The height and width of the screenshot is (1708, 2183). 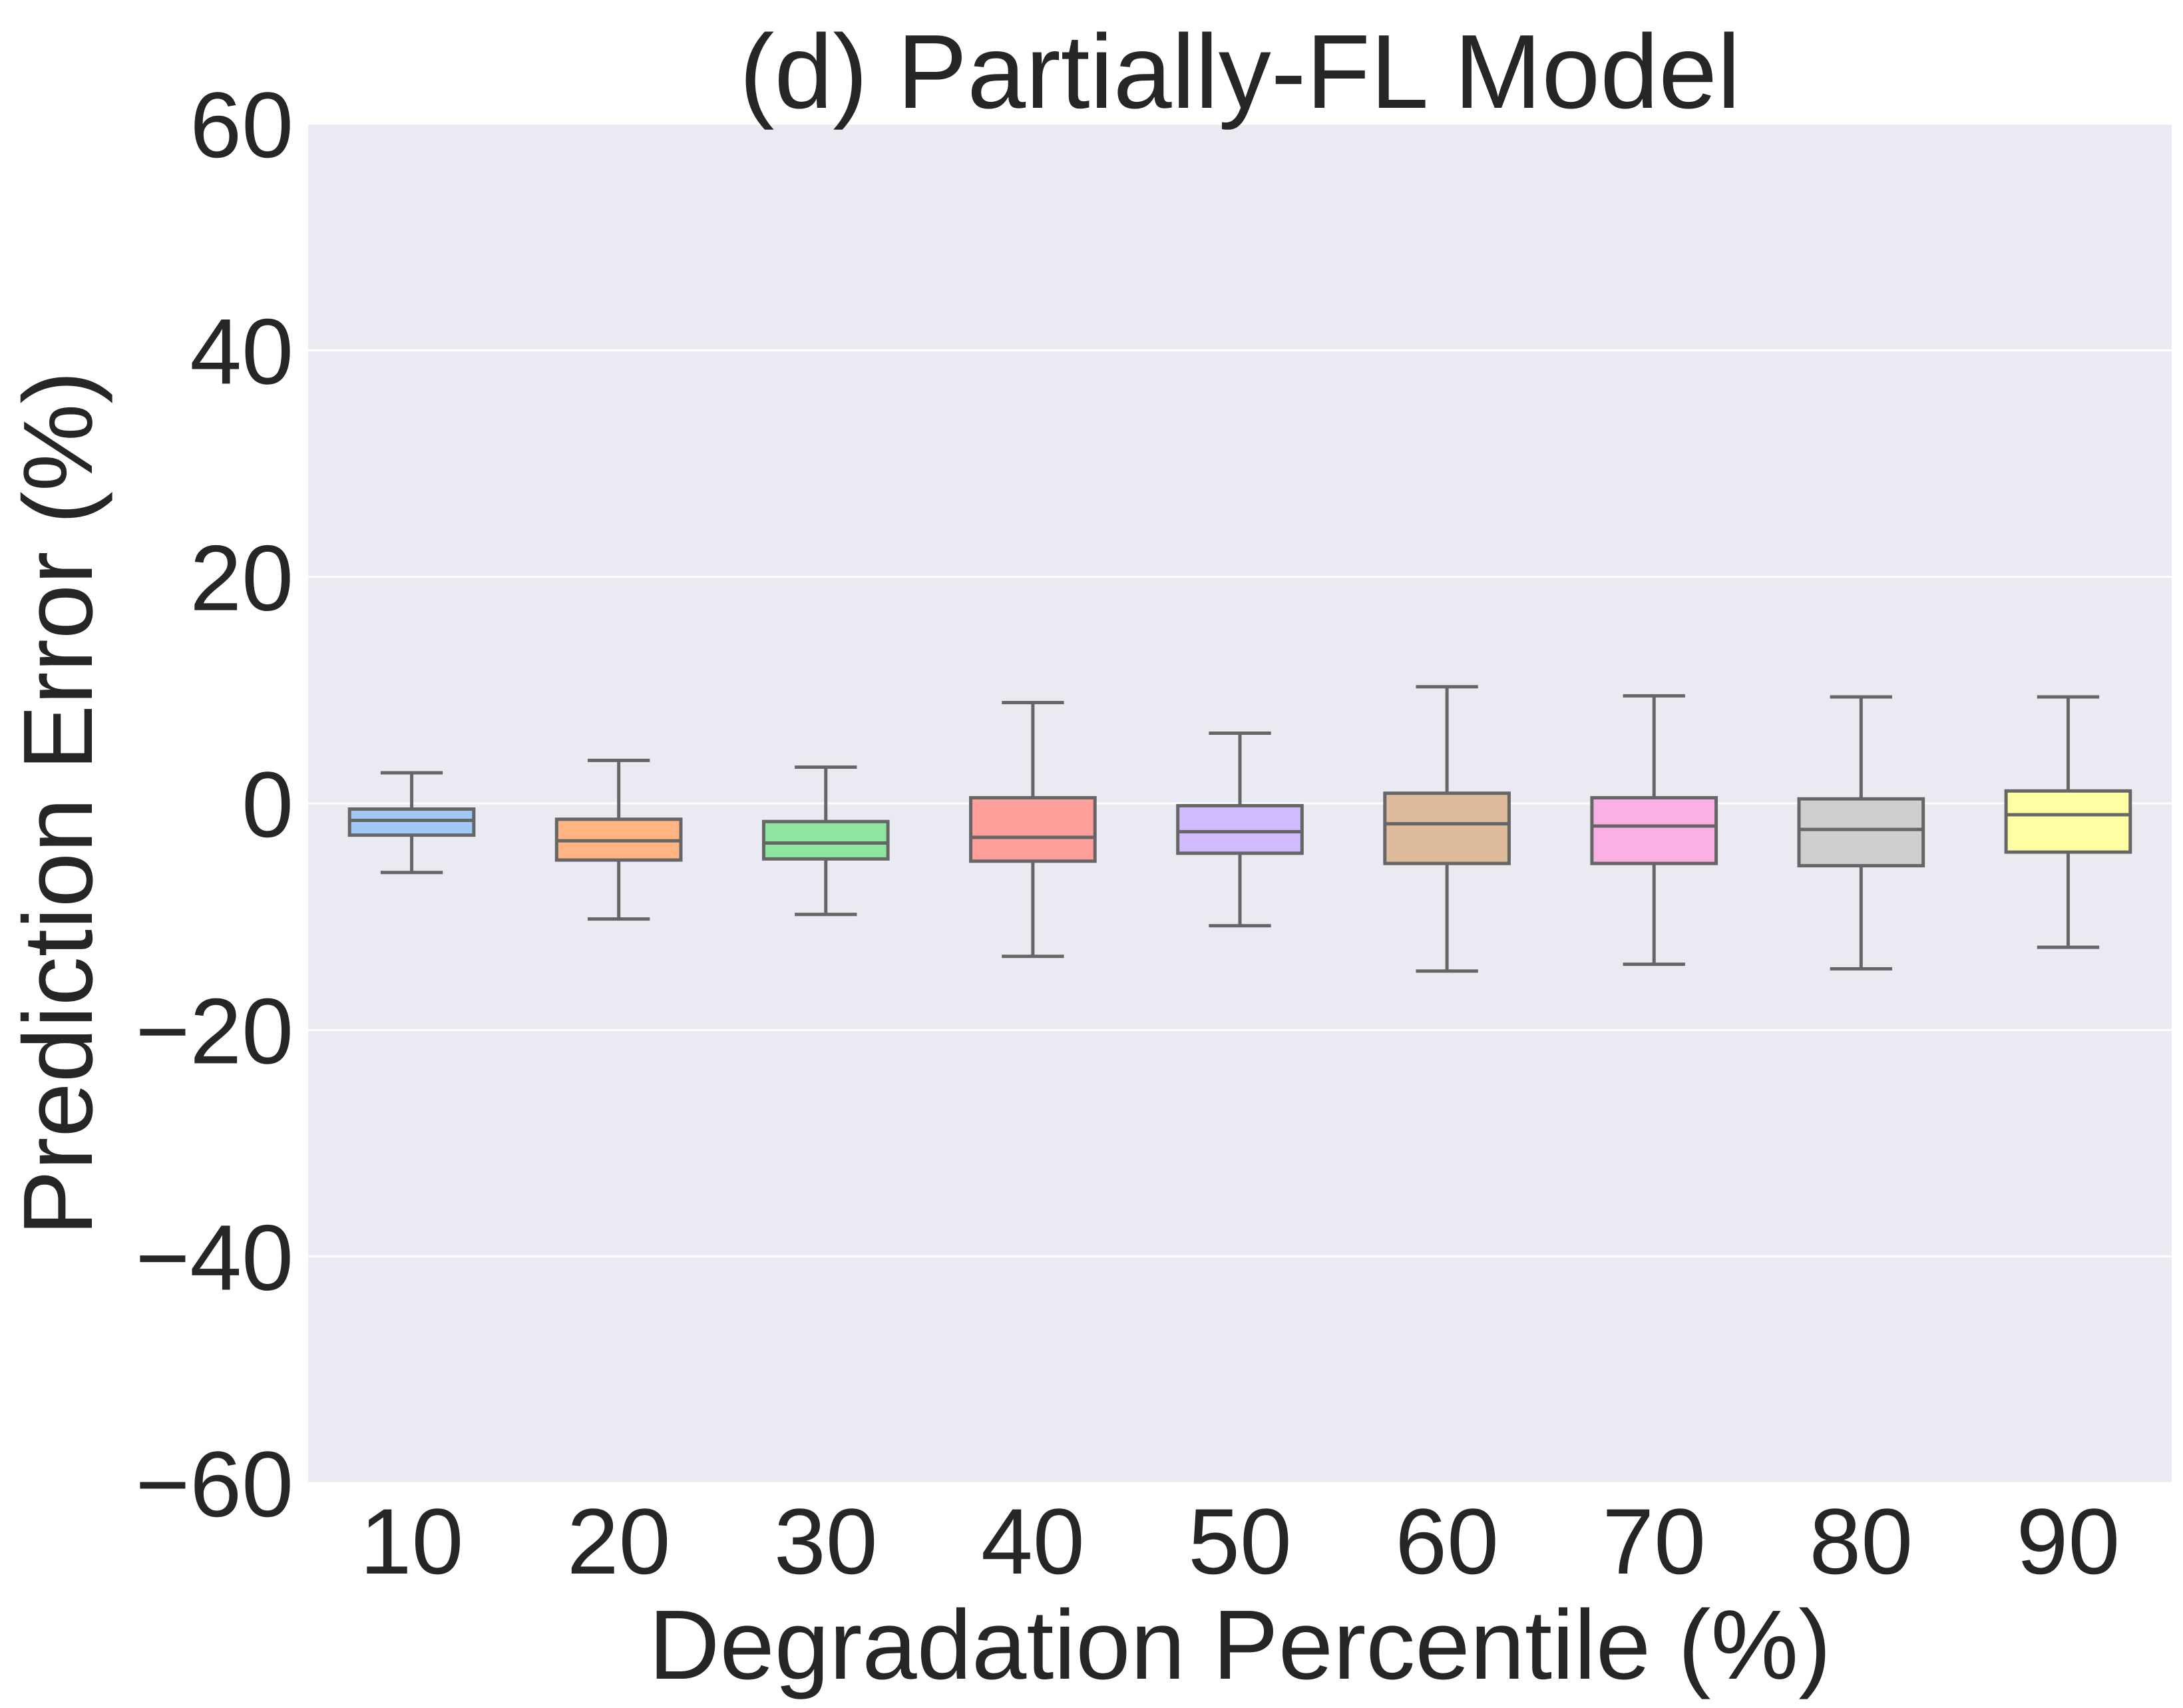 I want to click on x-tick-label: 50, so click(x=1240, y=1541).